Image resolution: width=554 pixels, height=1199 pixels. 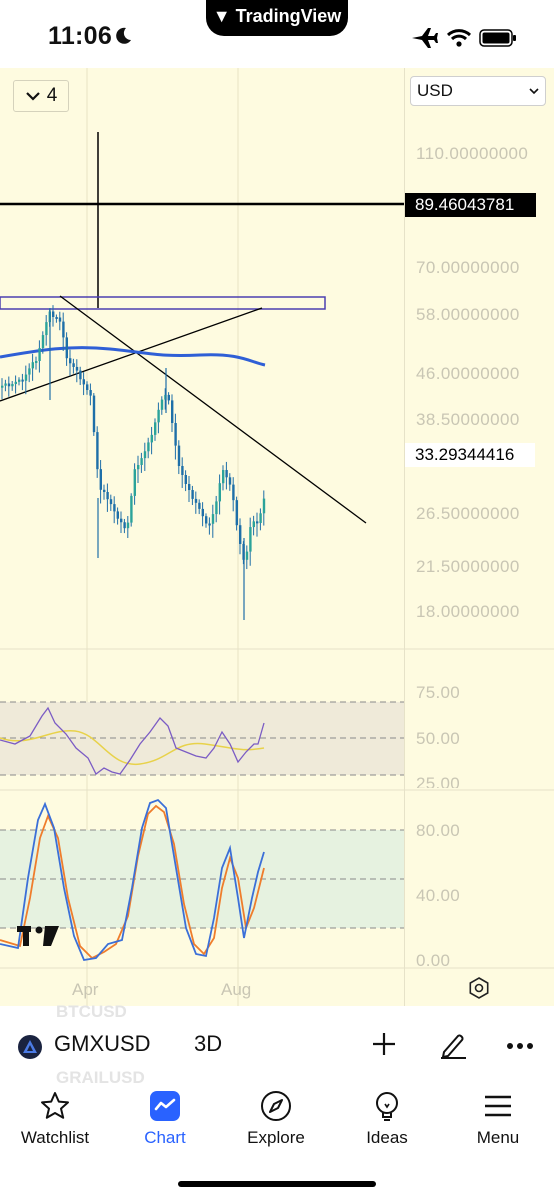 I want to click on status-bar: 11:06 ▼ TradingView, so click(x=277, y=34).